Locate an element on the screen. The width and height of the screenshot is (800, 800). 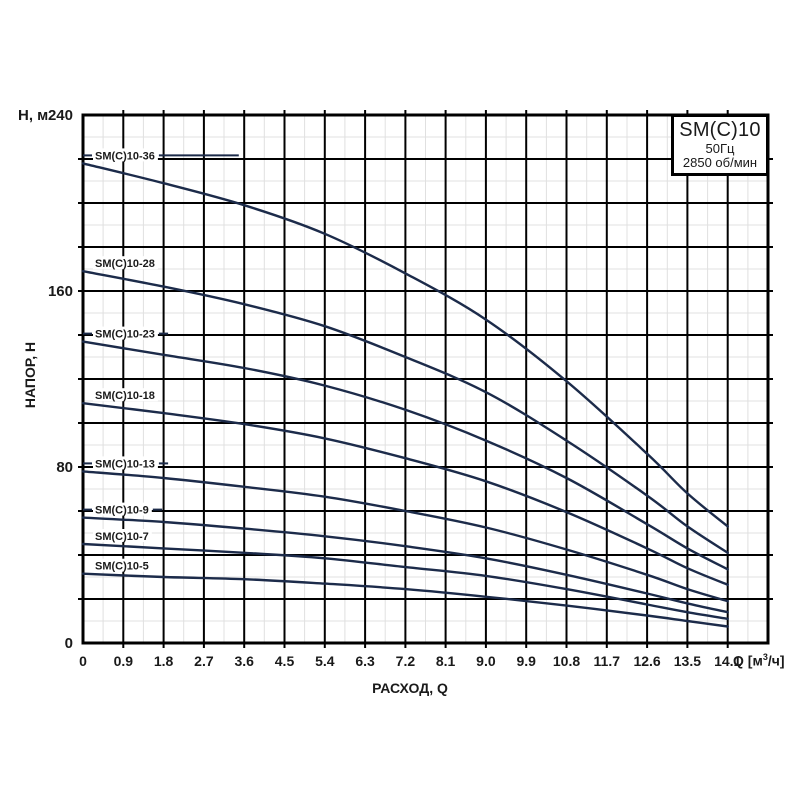
x-axis-unit-suffix: /ч] is located at coordinates (776, 660).